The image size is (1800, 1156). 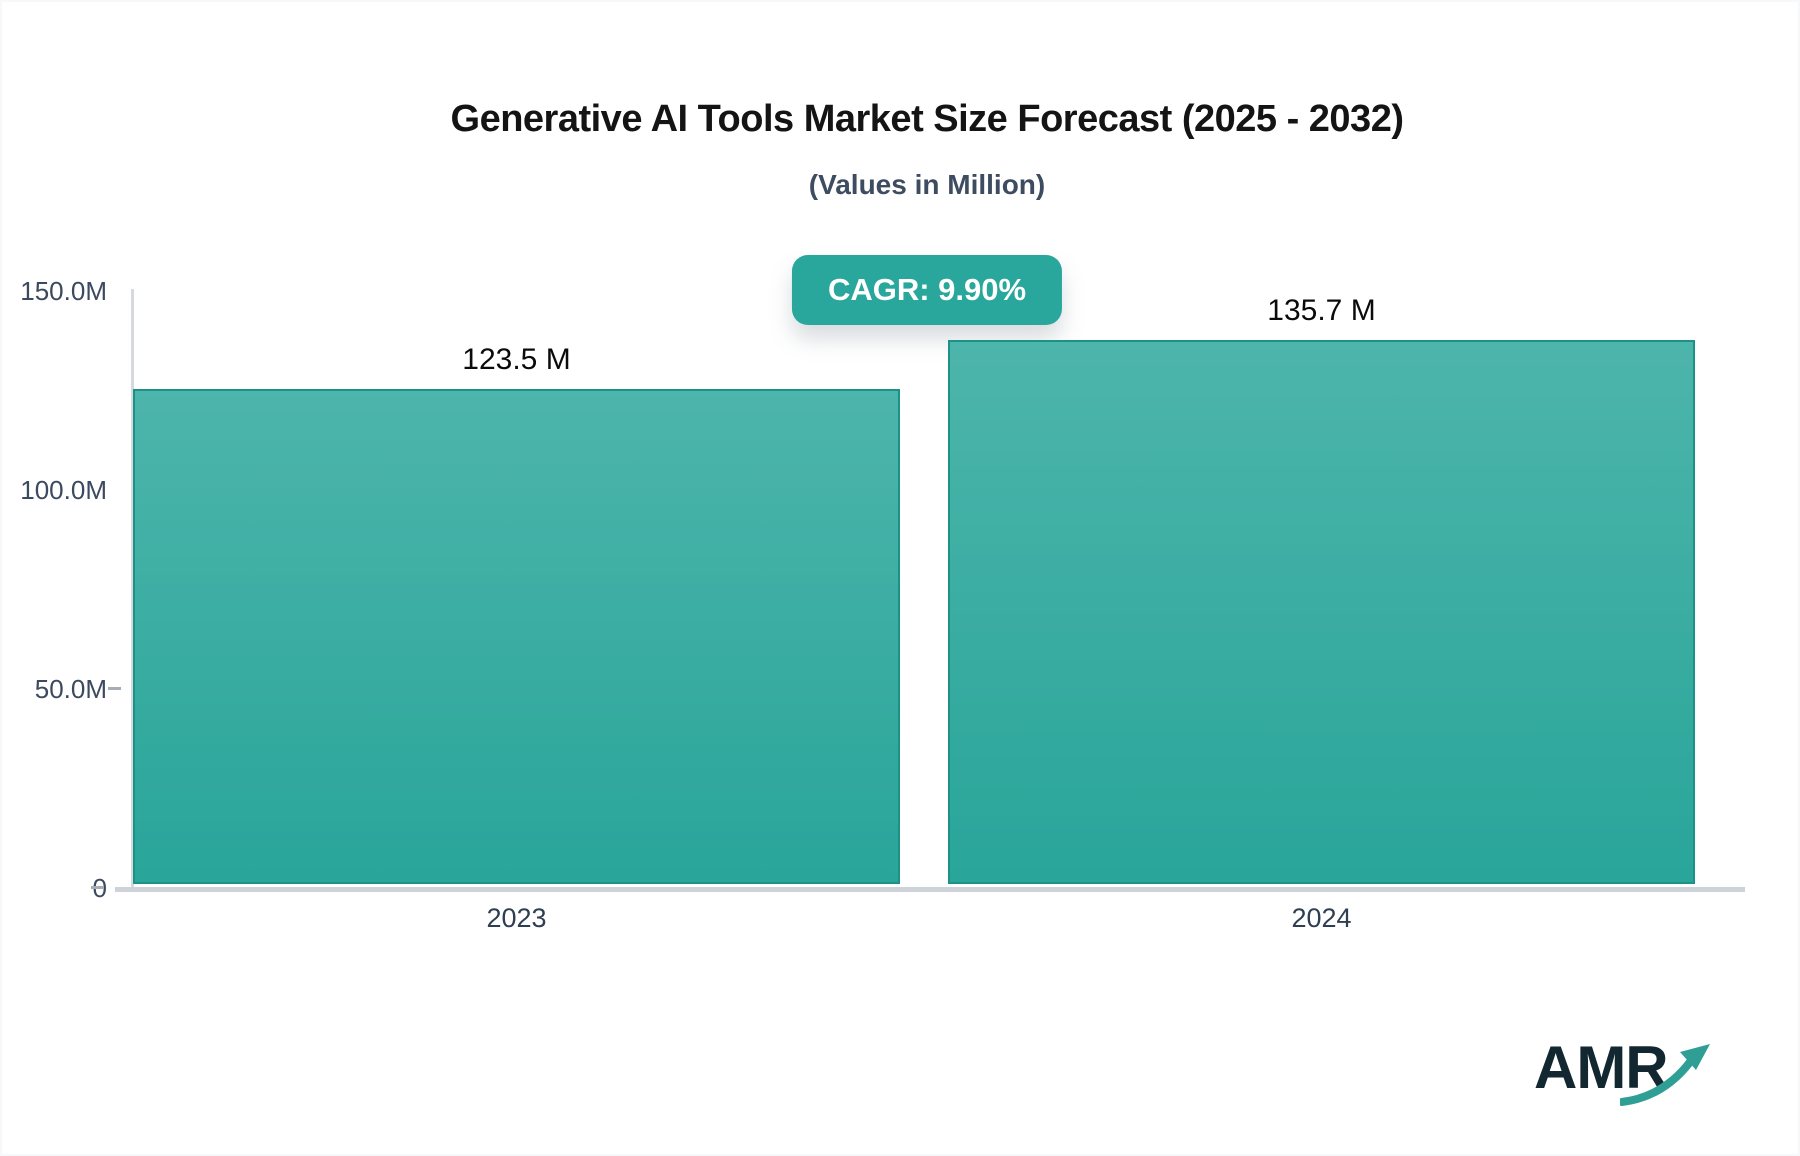 I want to click on y-axis-label-100: 100.0M, so click(x=63, y=490).